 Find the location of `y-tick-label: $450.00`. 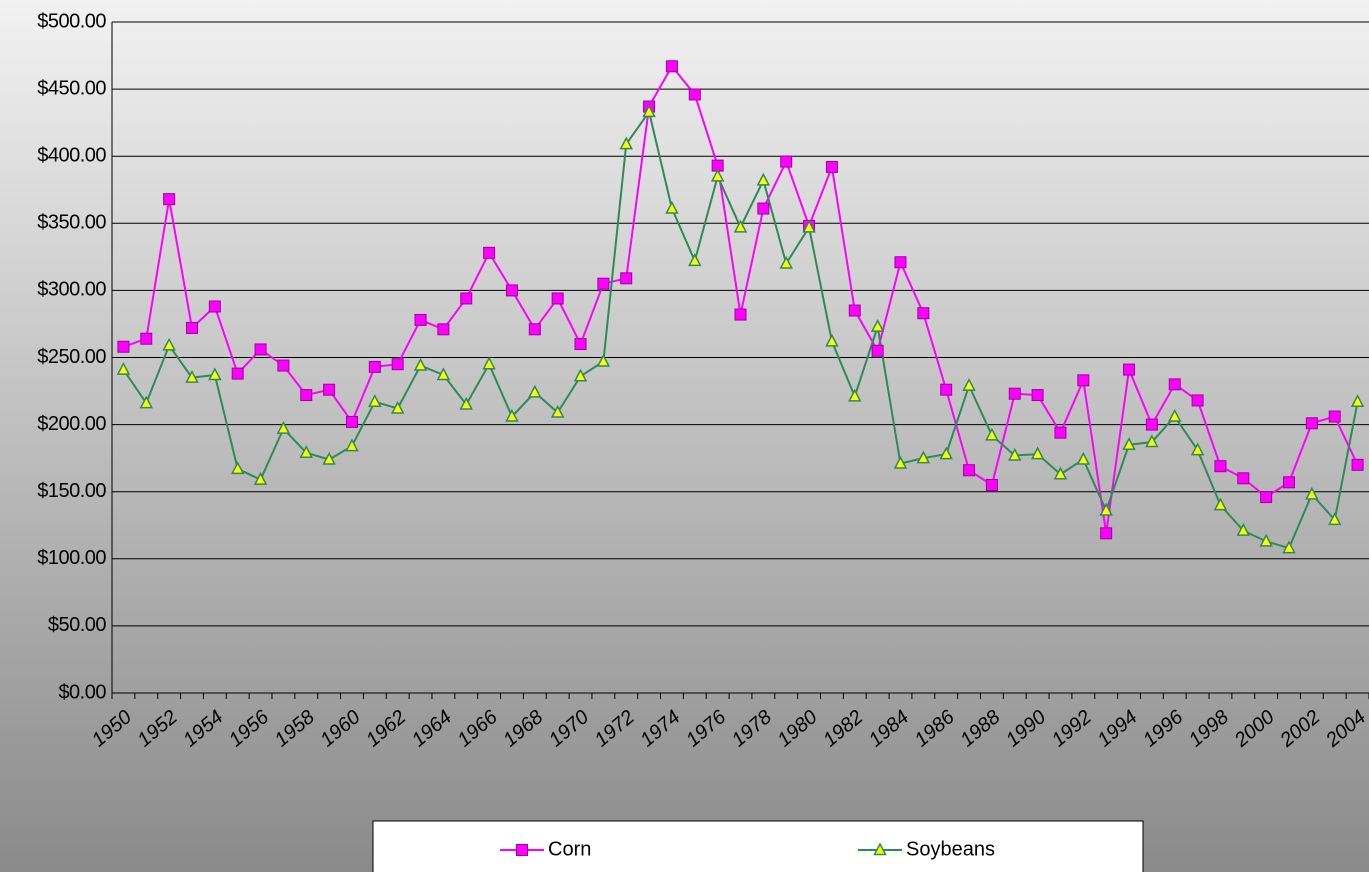

y-tick-label: $450.00 is located at coordinates (71, 88).